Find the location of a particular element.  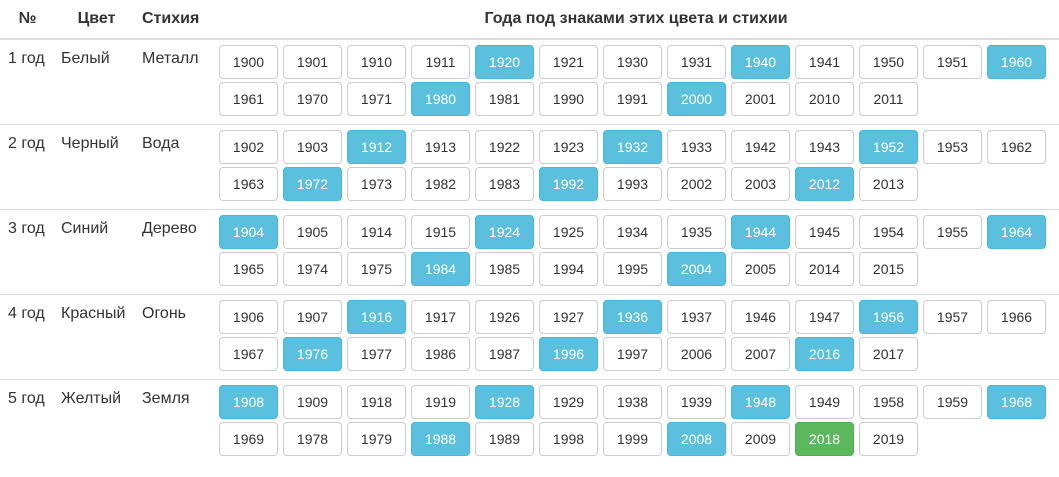

year-button: 1960 is located at coordinates (1016, 62).